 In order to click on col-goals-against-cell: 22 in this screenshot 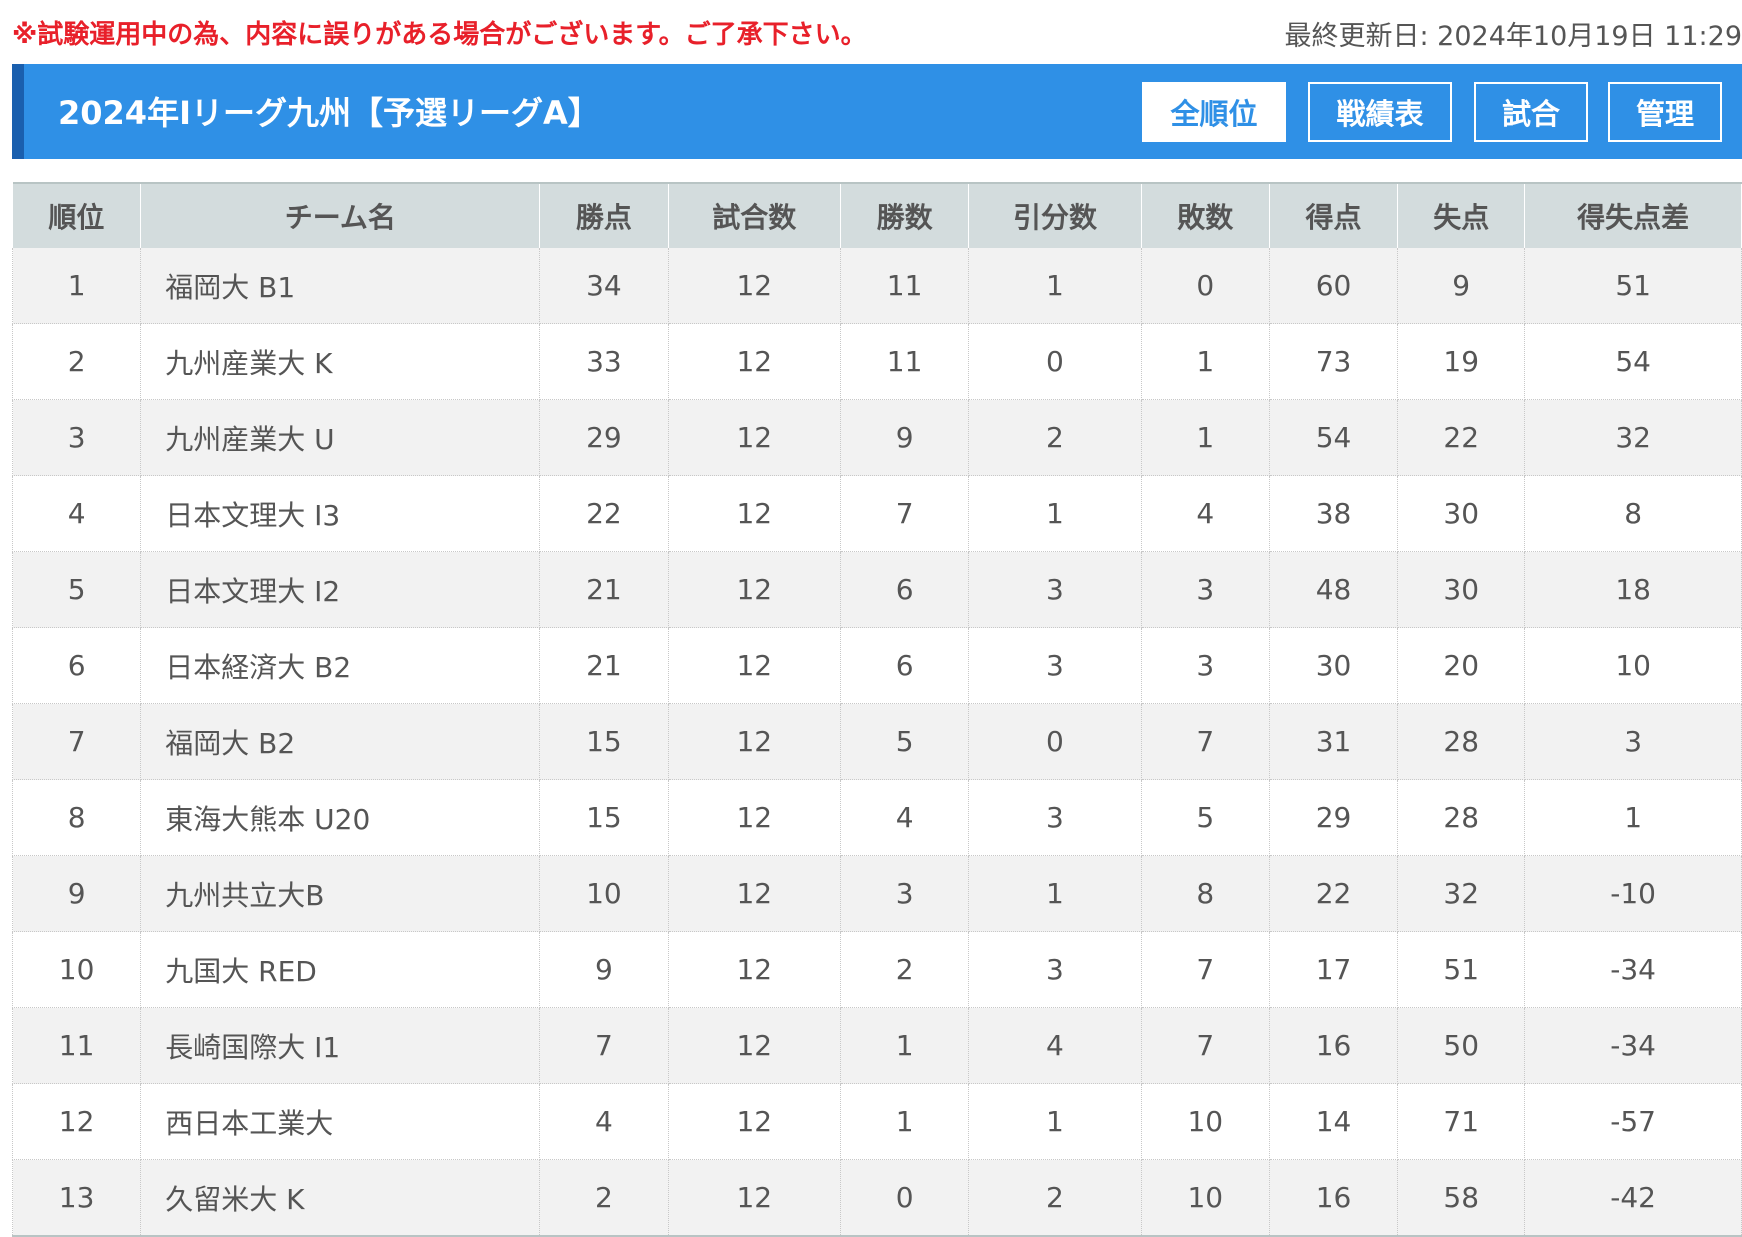, I will do `click(1461, 438)`.